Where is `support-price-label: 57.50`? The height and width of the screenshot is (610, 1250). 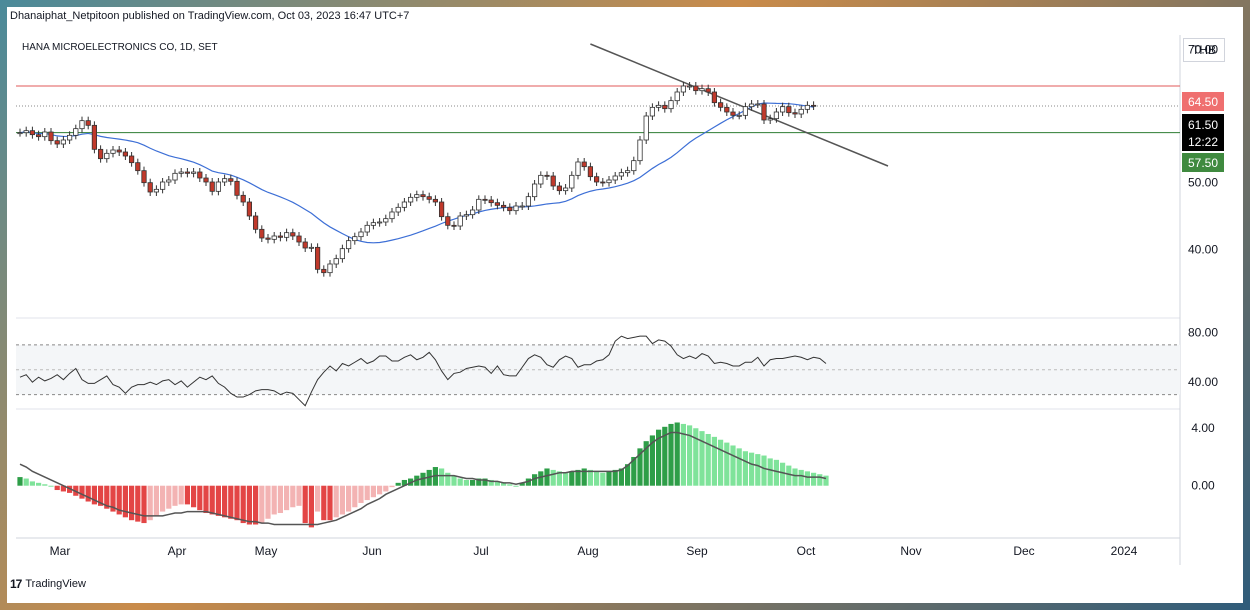 support-price-label: 57.50 is located at coordinates (1203, 163).